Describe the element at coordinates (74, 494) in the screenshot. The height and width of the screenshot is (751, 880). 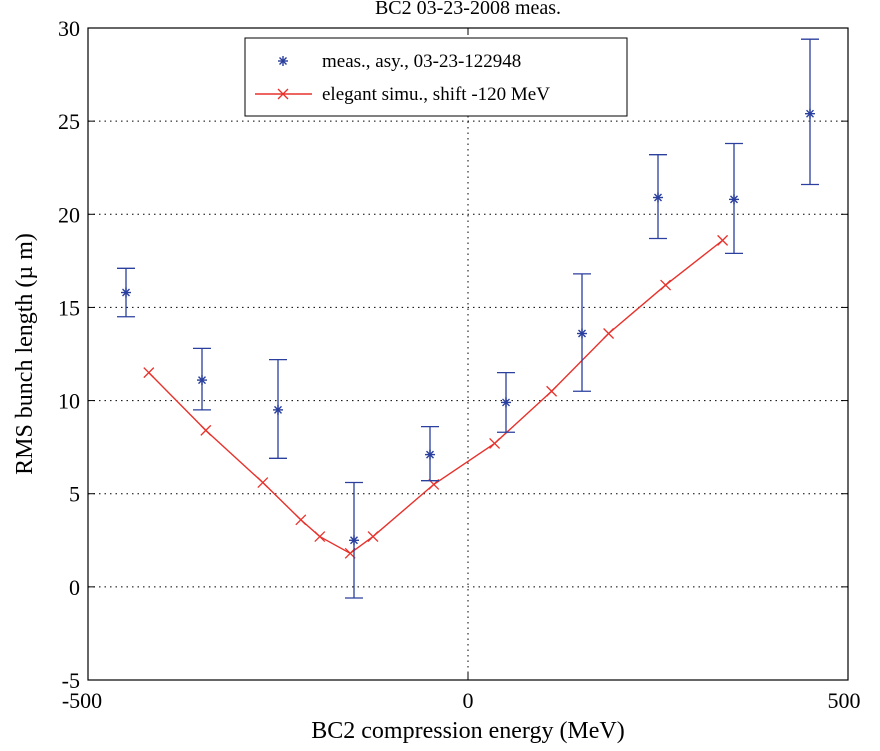
I see `y-tick-label: 5` at that location.